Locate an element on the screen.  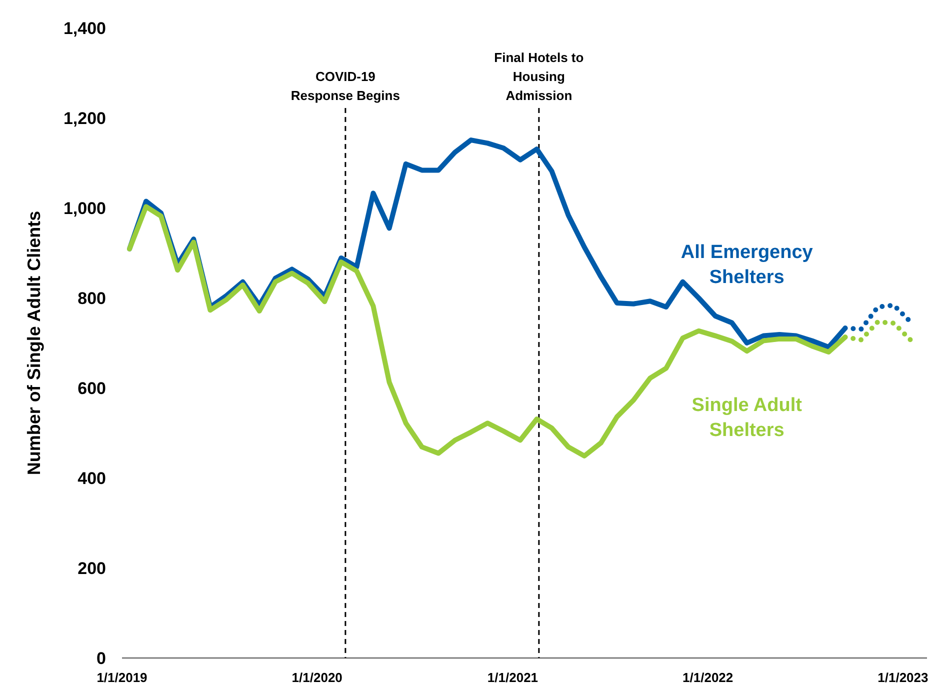
x-tick-label: 1/1/2020 is located at coordinates (317, 677).